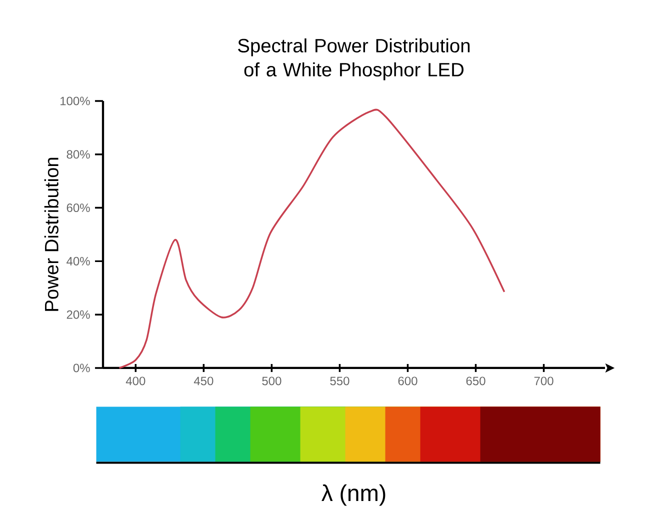 This screenshot has width=646, height=531. I want to click on x-tick-label: 700, so click(544, 381).